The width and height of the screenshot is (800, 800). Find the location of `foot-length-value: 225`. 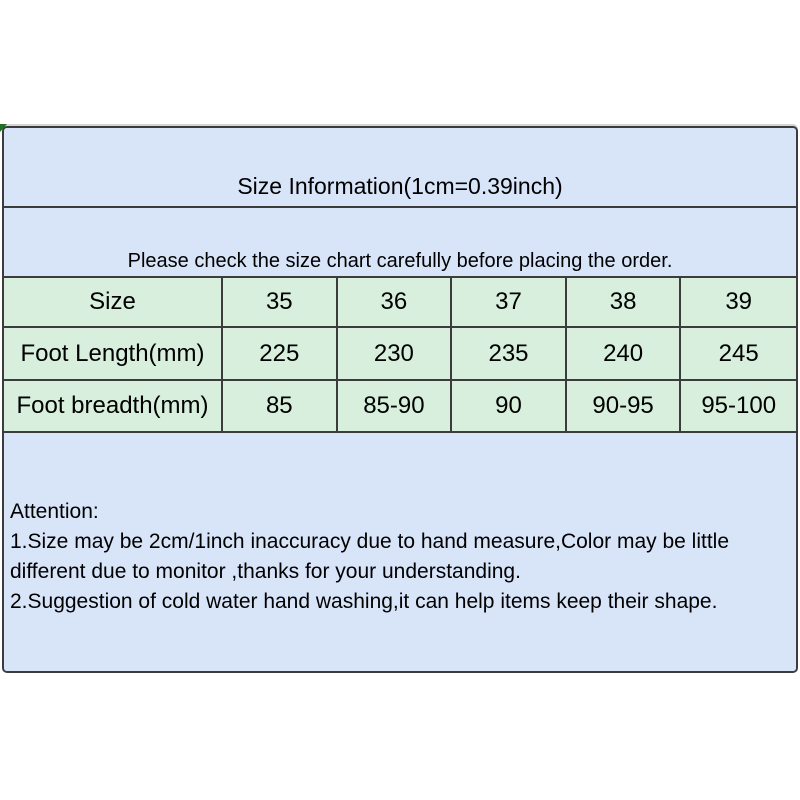

foot-length-value: 225 is located at coordinates (280, 353).